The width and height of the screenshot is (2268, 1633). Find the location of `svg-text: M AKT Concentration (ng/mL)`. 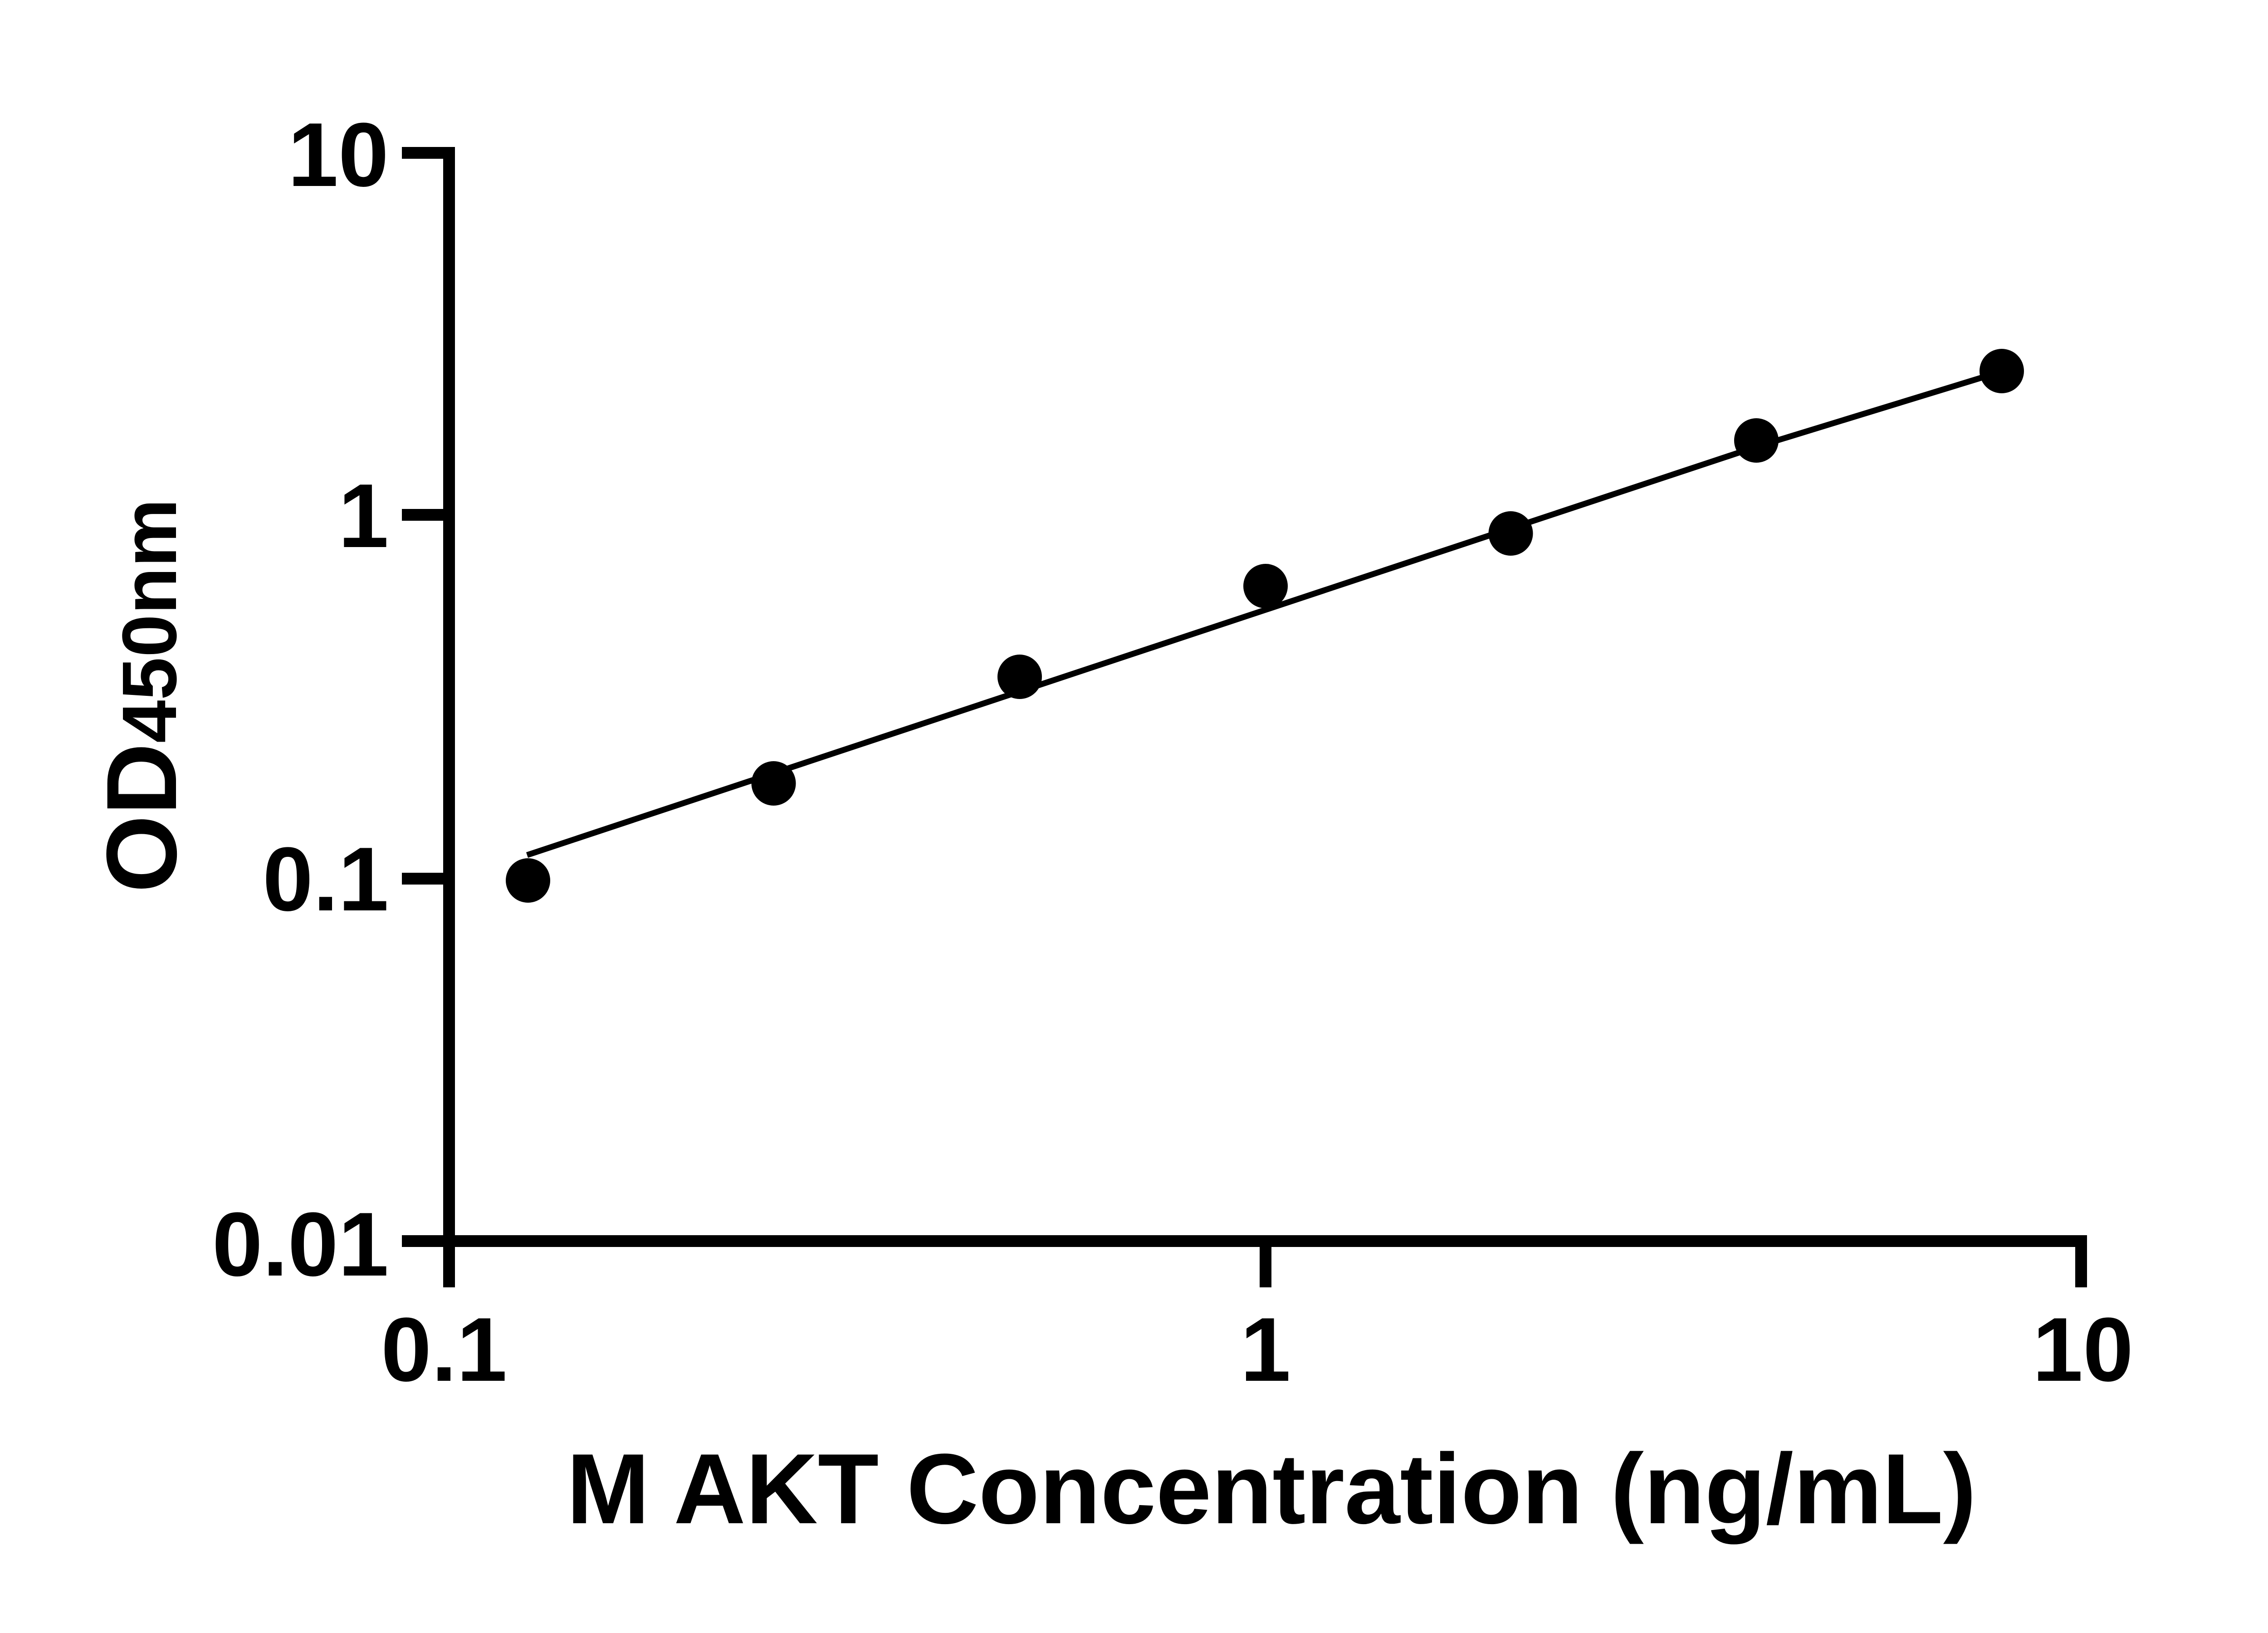

svg-text: M AKT Concentration (ng/mL) is located at coordinates (1271, 1489).